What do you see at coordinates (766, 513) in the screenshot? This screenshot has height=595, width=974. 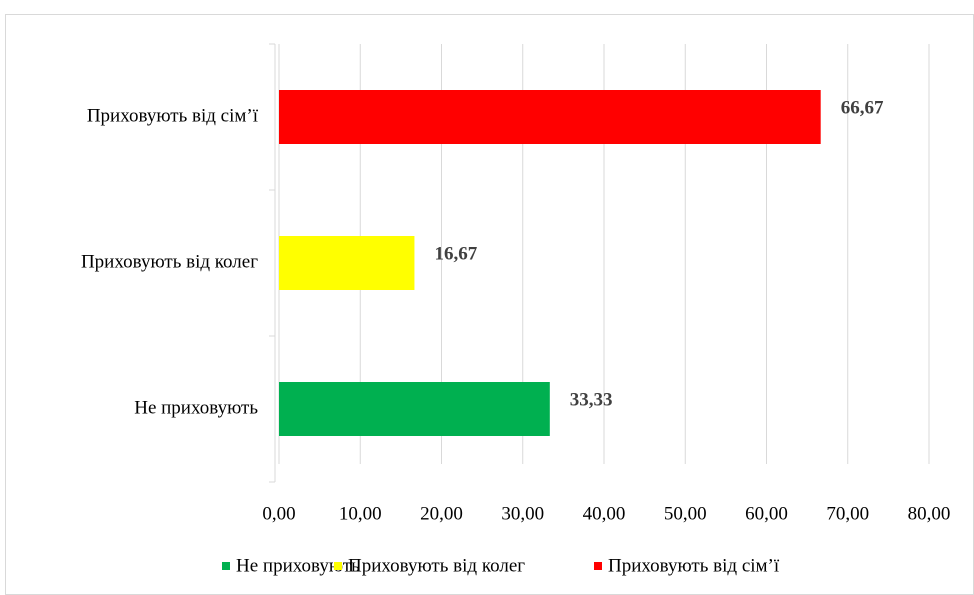 I see `x-tick-label: 60,00` at bounding box center [766, 513].